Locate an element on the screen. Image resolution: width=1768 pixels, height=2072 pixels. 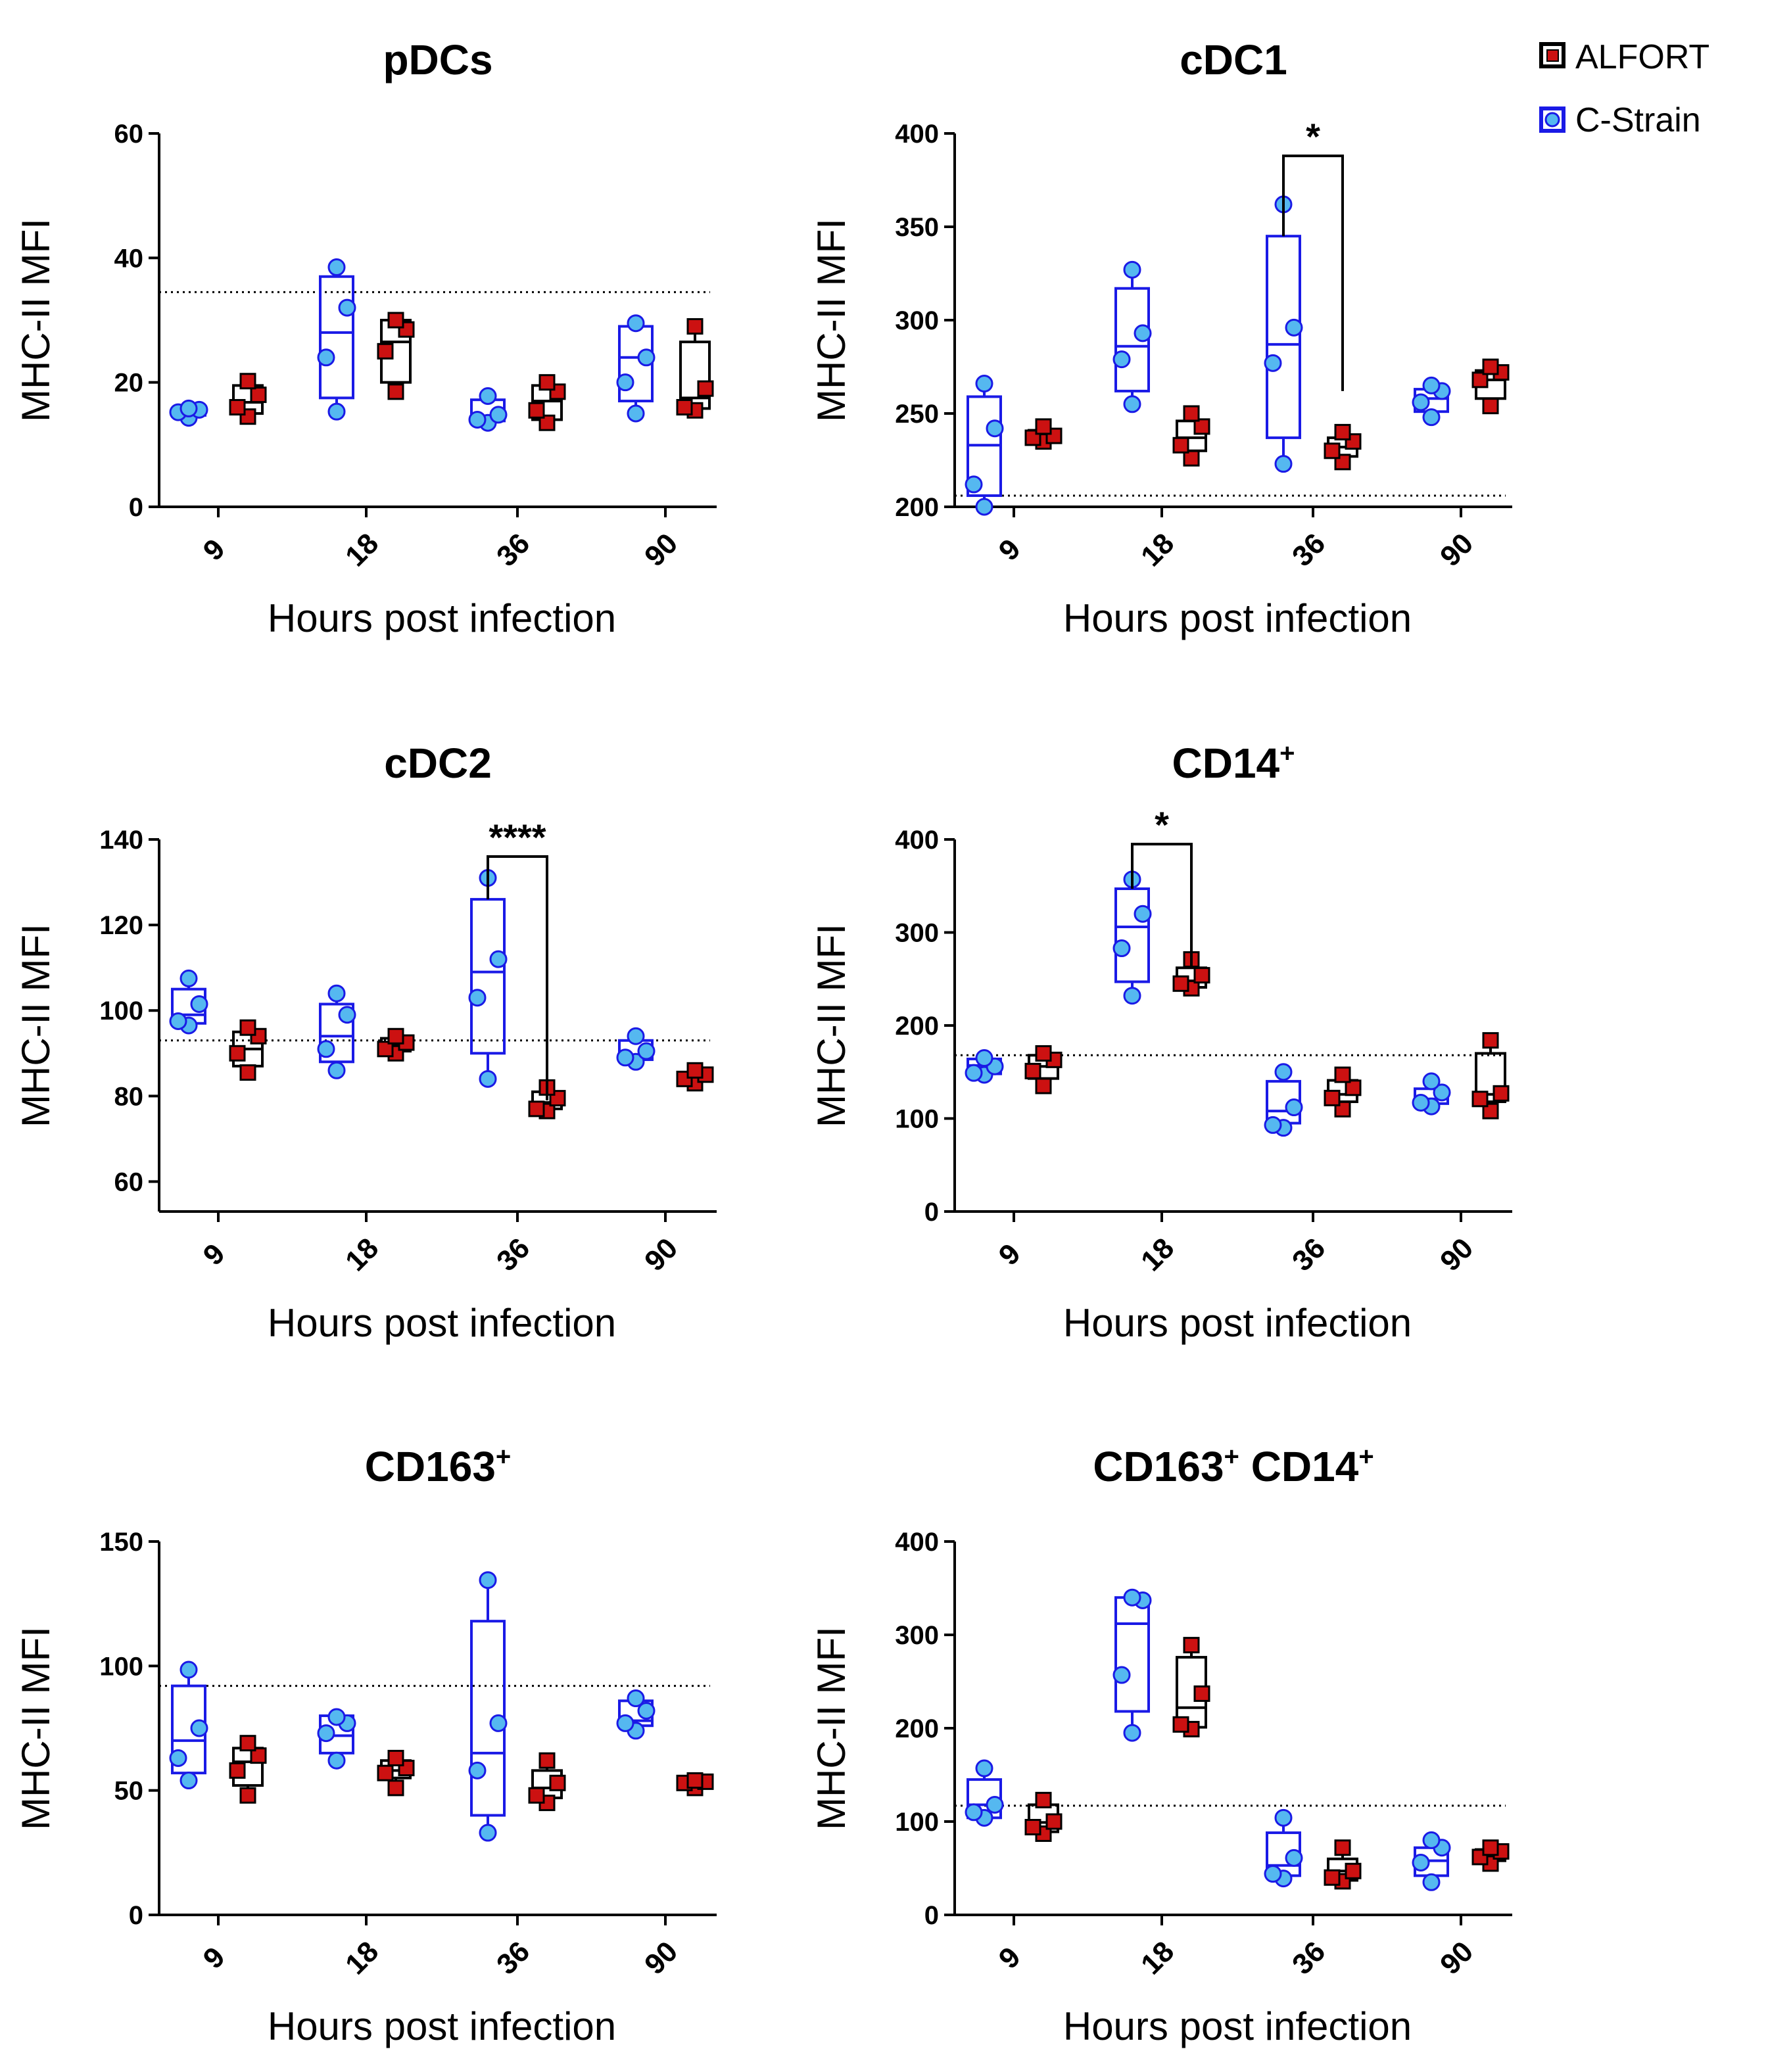
y-tick-label: 200 is located at coordinates (917, 508).